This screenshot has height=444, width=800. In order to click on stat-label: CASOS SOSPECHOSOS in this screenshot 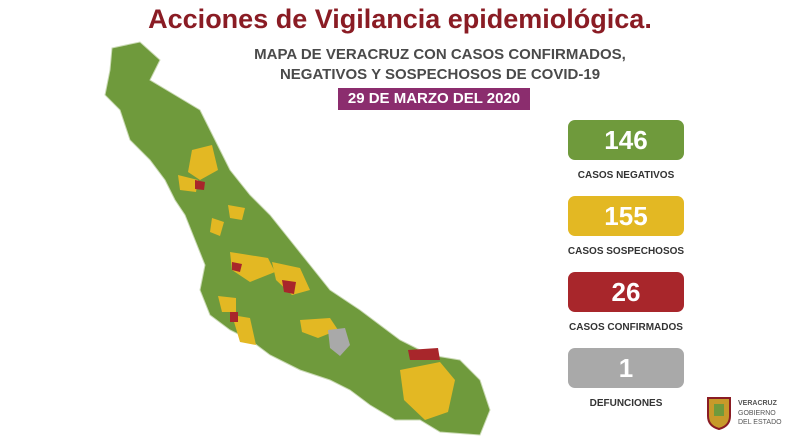, I will do `click(626, 251)`.